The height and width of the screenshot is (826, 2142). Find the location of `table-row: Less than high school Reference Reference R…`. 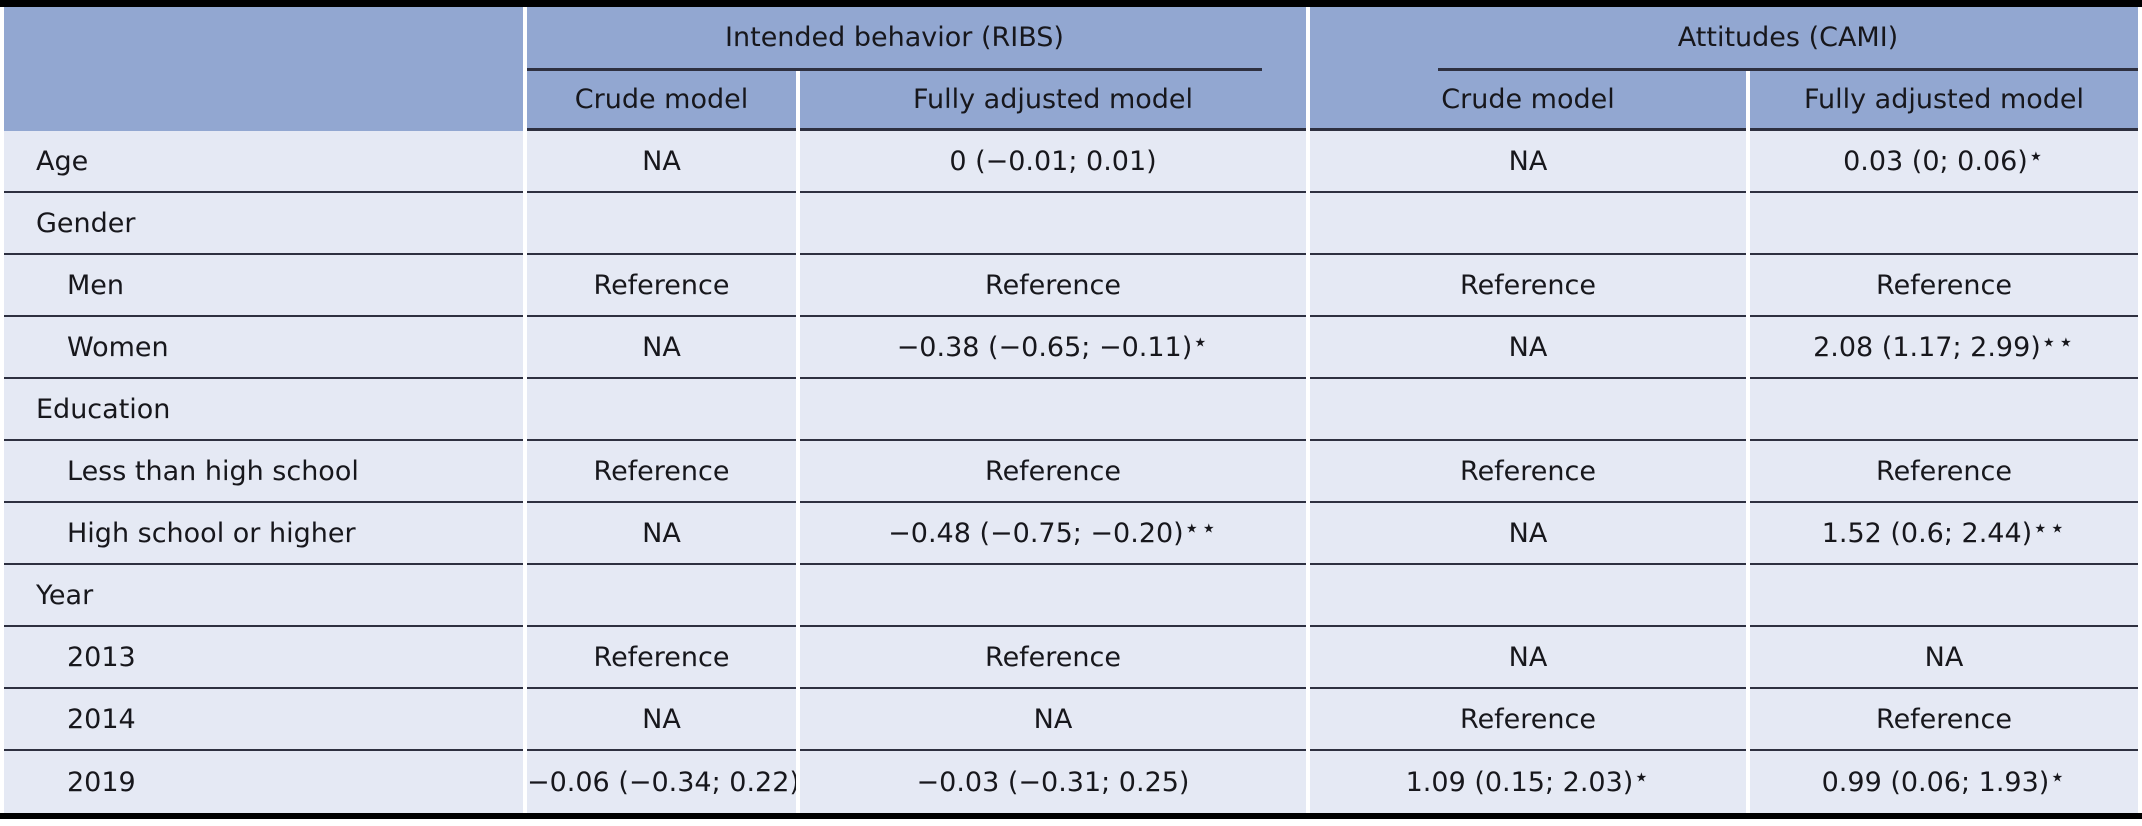

table-row: Less than high school Reference Reference R… is located at coordinates (1071, 472).